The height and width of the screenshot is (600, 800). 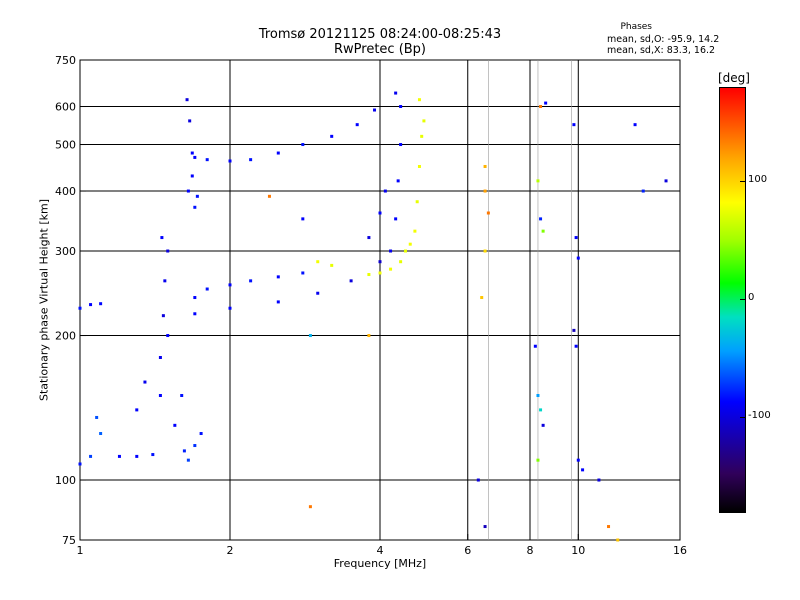 What do you see at coordinates (661, 50) in the screenshot?
I see `phases-stat-x: mean, sd,X: 83.3, 16.2` at bounding box center [661, 50].